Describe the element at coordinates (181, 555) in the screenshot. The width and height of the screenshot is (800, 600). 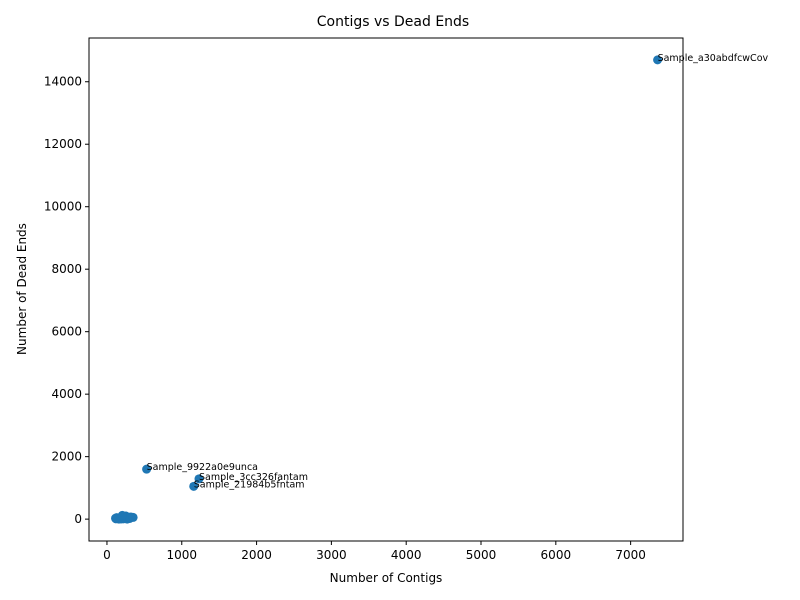
I see `x-tick-label: 1000` at that location.